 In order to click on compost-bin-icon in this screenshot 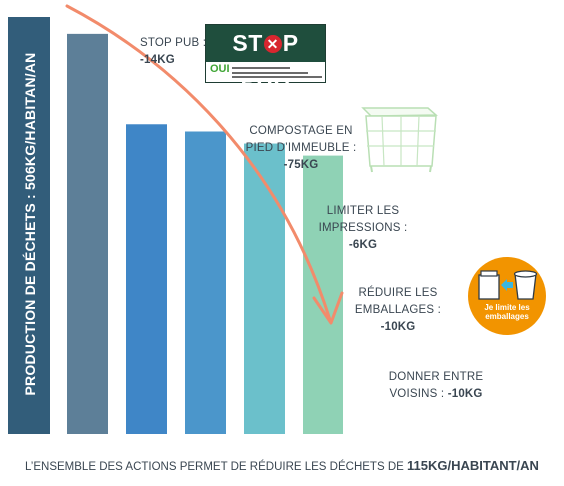, I will do `click(399, 140)`.